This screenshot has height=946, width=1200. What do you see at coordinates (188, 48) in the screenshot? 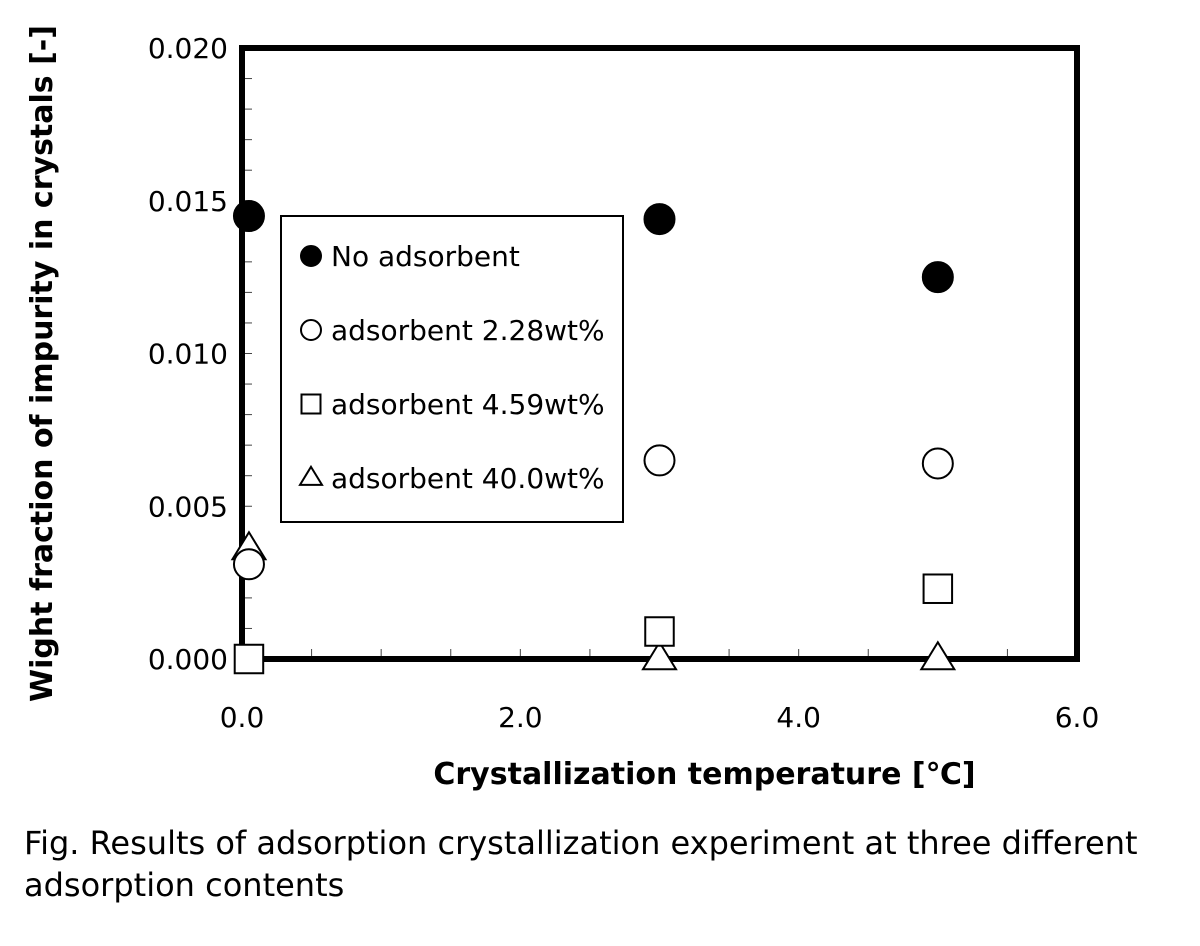
I see `y-tick-label: 0.020` at bounding box center [188, 48].